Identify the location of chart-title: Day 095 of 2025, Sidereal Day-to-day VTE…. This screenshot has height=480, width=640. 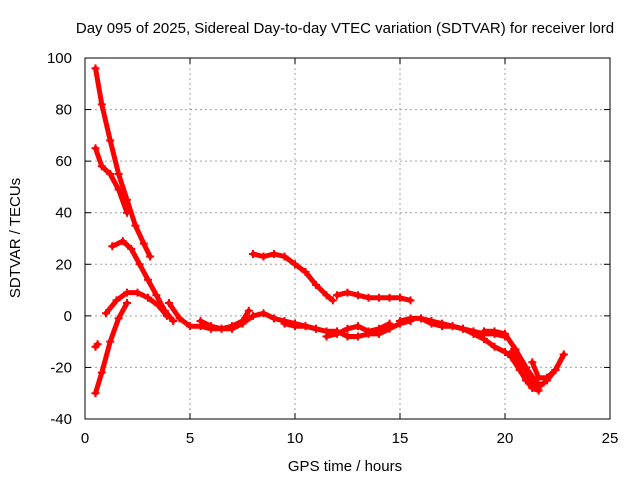
(345, 28).